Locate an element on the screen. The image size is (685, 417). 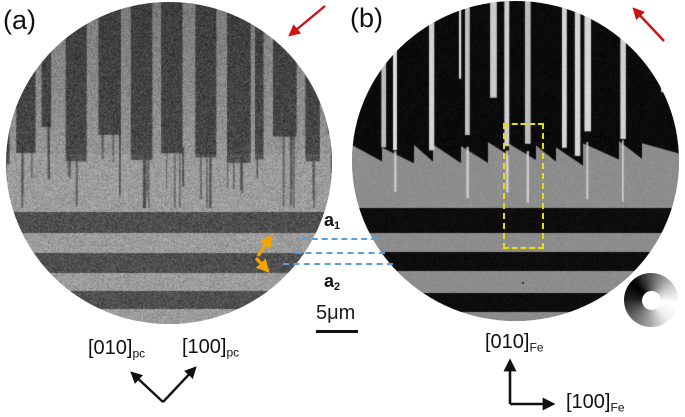
axis-100fe-main: [100] is located at coordinates (588, 402).